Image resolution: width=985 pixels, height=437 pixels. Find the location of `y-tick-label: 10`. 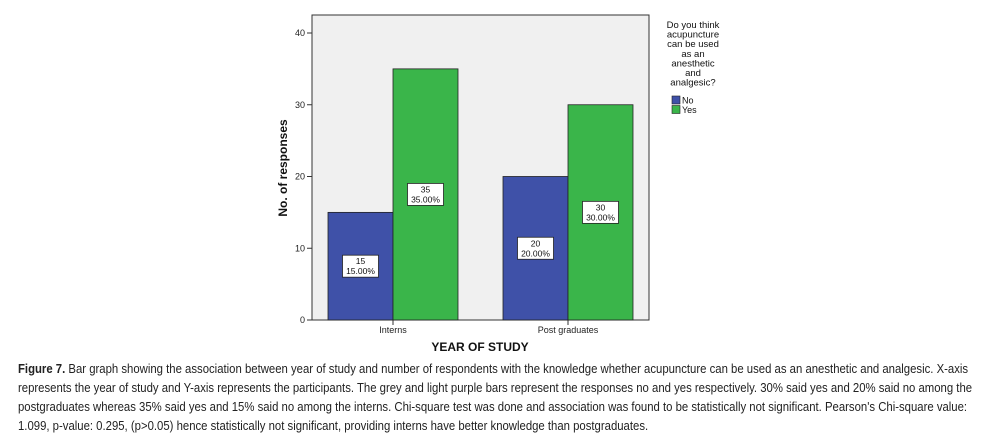

y-tick-label: 10 is located at coordinates (300, 248).